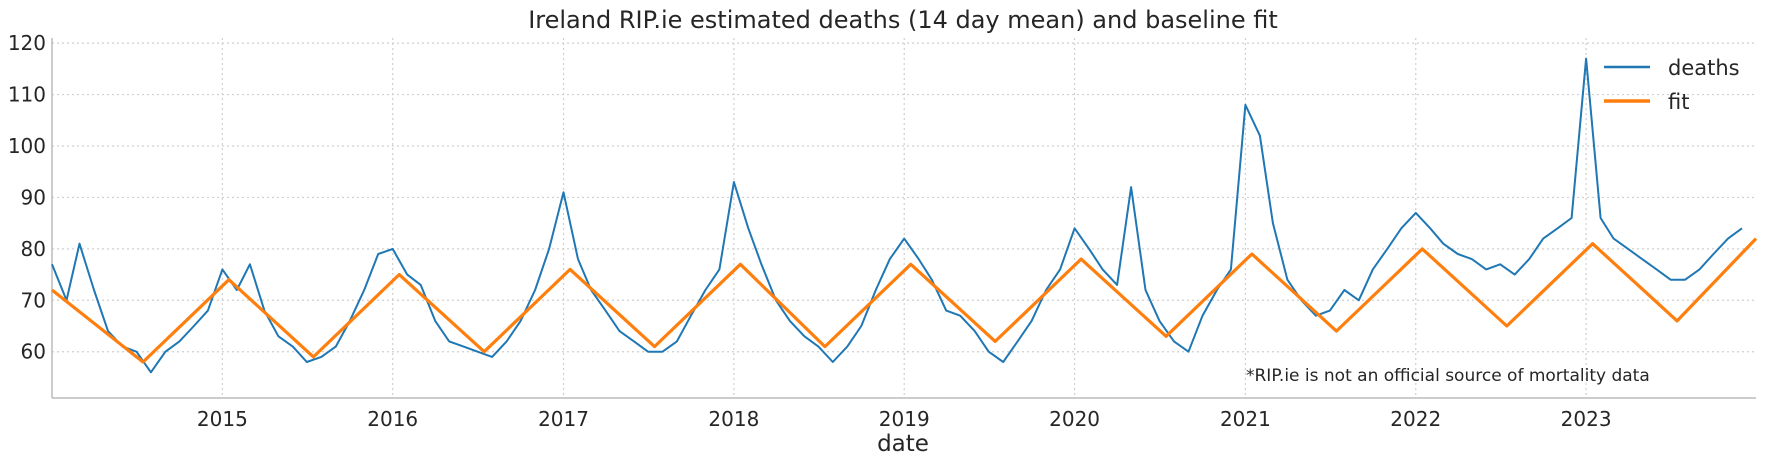 Image resolution: width=1766 pixels, height=466 pixels. What do you see at coordinates (563, 419) in the screenshot?
I see `x-tick-label: 2017` at bounding box center [563, 419].